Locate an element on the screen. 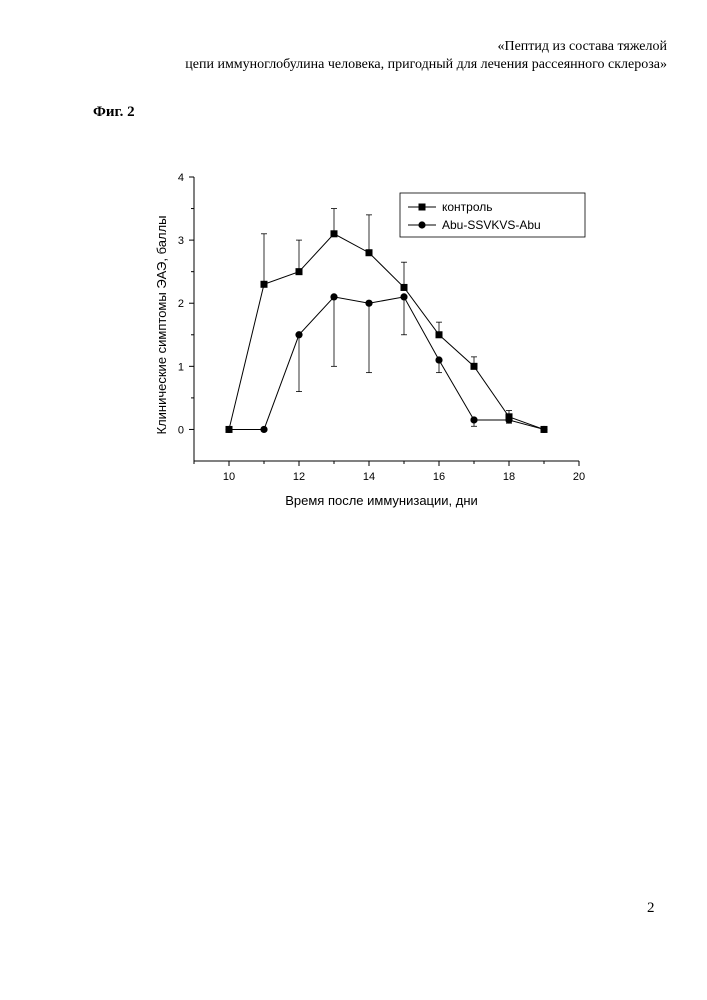  y-axis-label: Клинические симптомы ЭАЭ, баллы is located at coordinates (161, 324).